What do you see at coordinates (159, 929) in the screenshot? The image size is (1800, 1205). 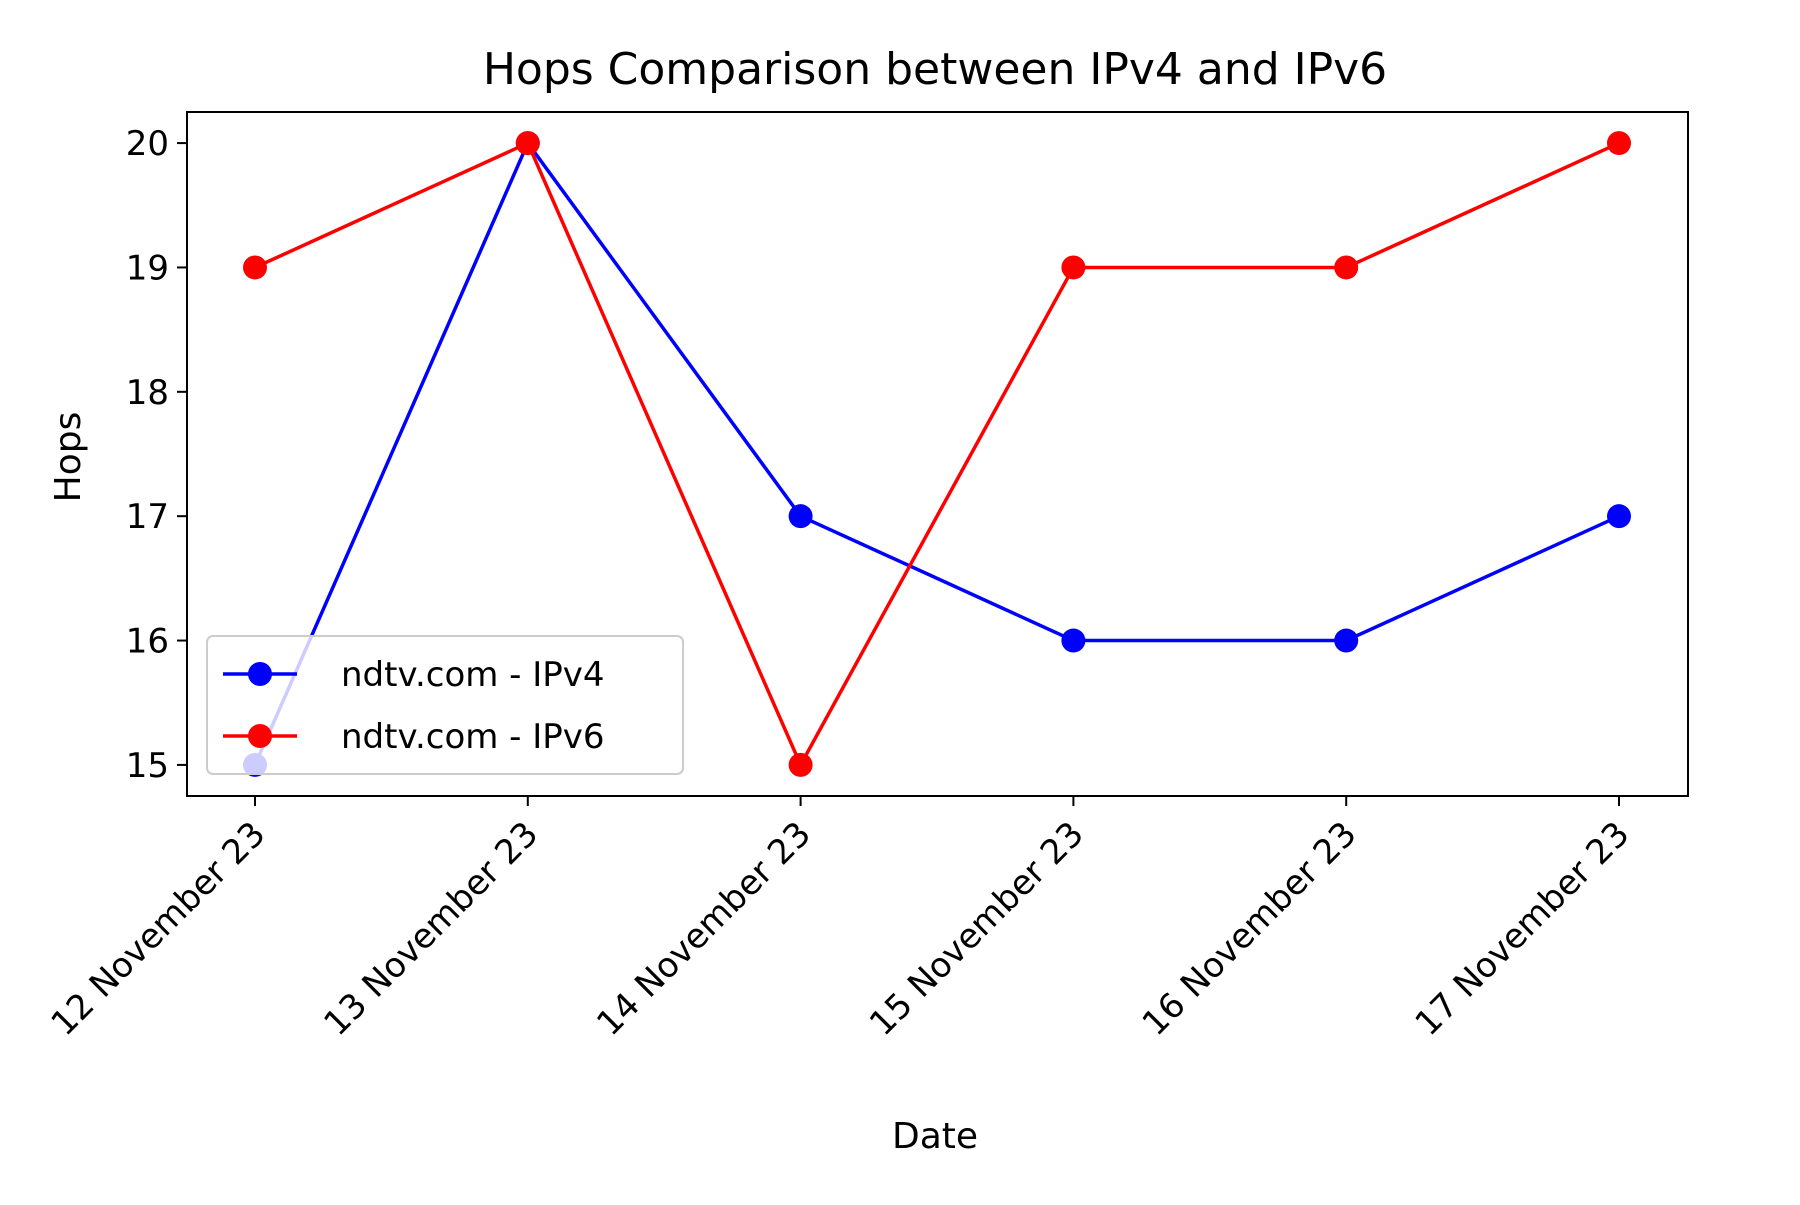 I see `x-tick-label: 12 November 23` at bounding box center [159, 929].